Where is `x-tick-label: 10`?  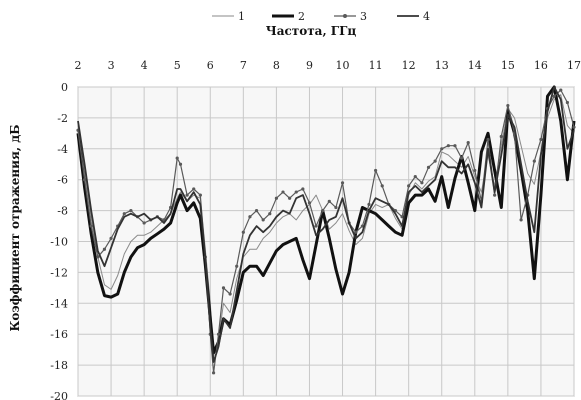
x-tick-label: 10 is located at coordinates (343, 65).